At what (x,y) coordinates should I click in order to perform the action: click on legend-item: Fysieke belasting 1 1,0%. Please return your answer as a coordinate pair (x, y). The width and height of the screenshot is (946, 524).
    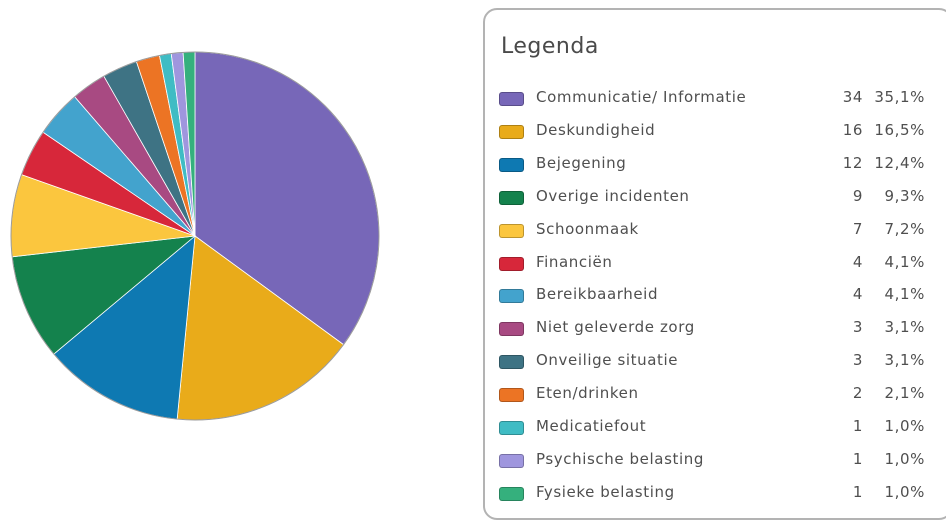
    Looking at the image, I should click on (719, 494).